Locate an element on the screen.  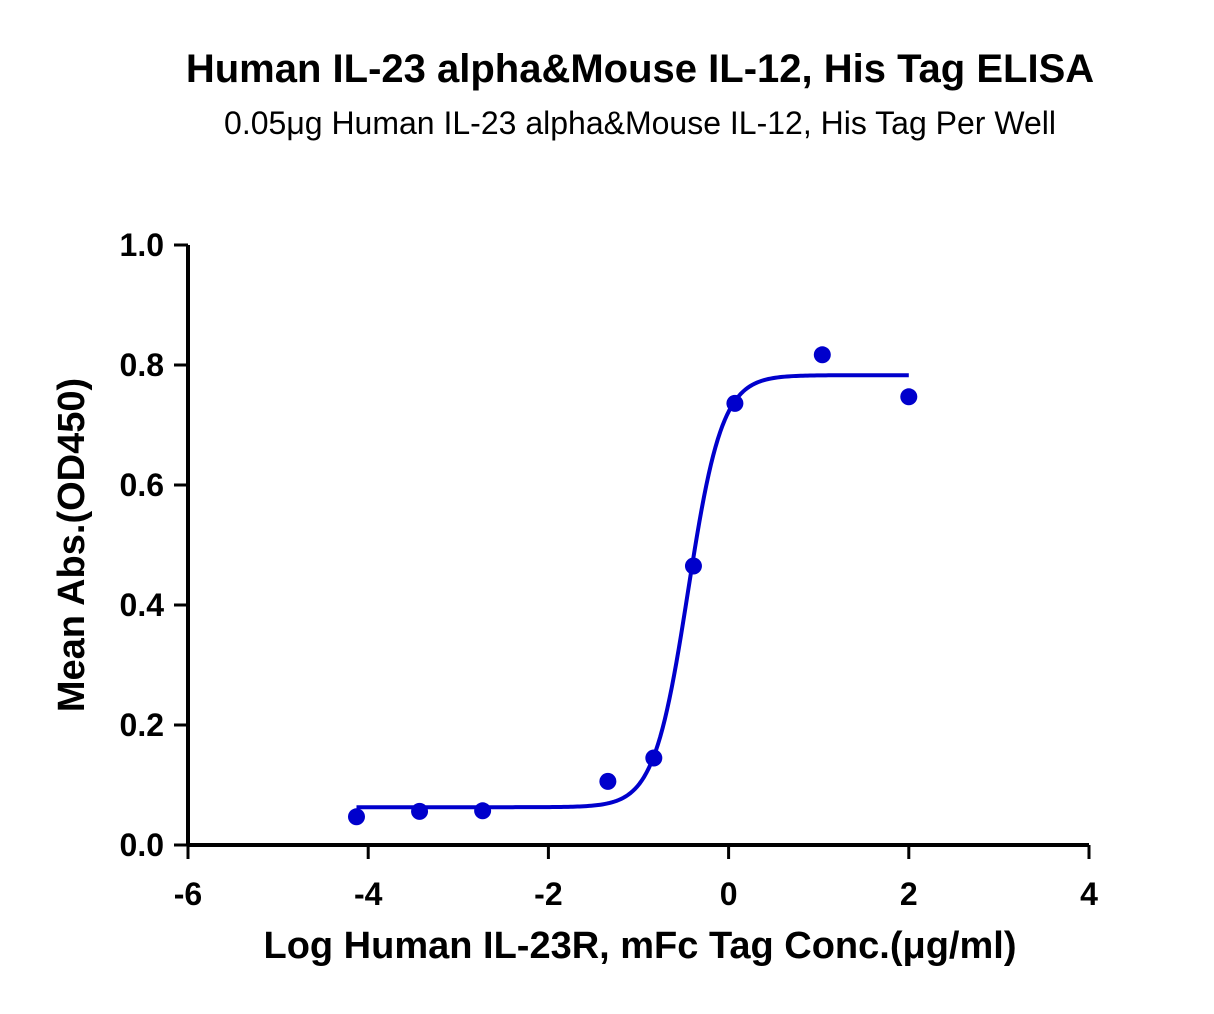
x-tick-label: -2 is located at coordinates (548, 894).